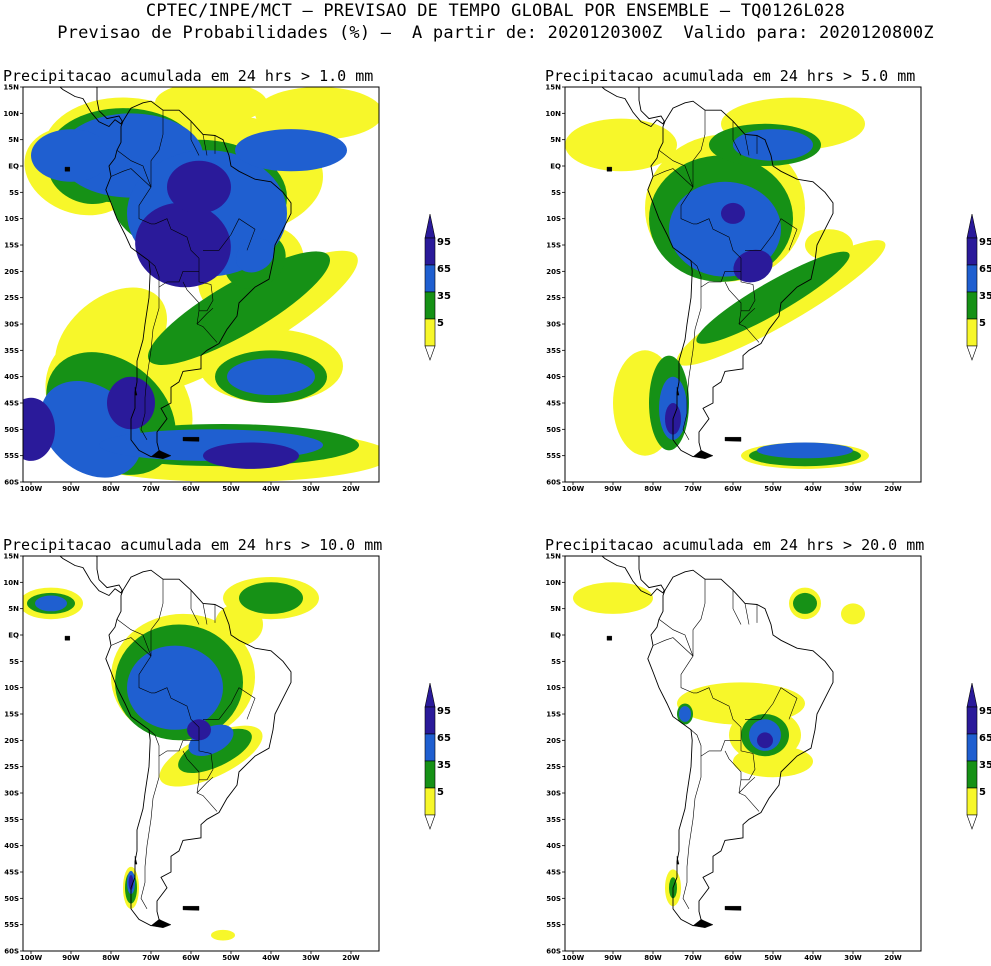 Image resolution: width=991 pixels, height=966 pixels. Describe the element at coordinates (553, 298) in the screenshot. I see `lat-label: 25S` at that location.